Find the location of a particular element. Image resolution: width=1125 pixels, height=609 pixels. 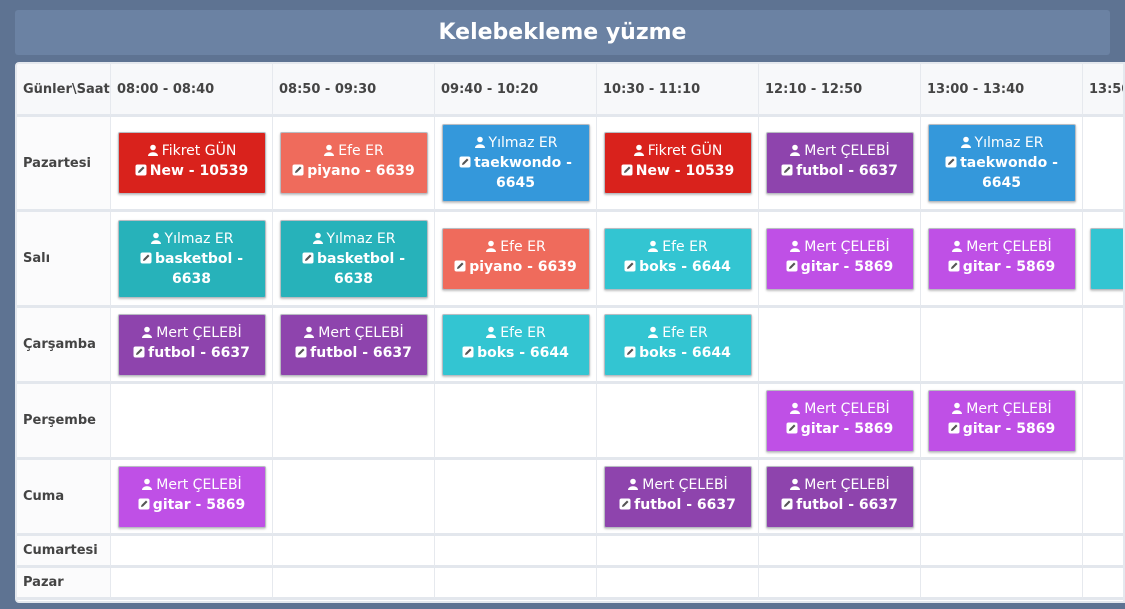

slot-cell: Fikret GÜN New - 10539 is located at coordinates (192, 164).